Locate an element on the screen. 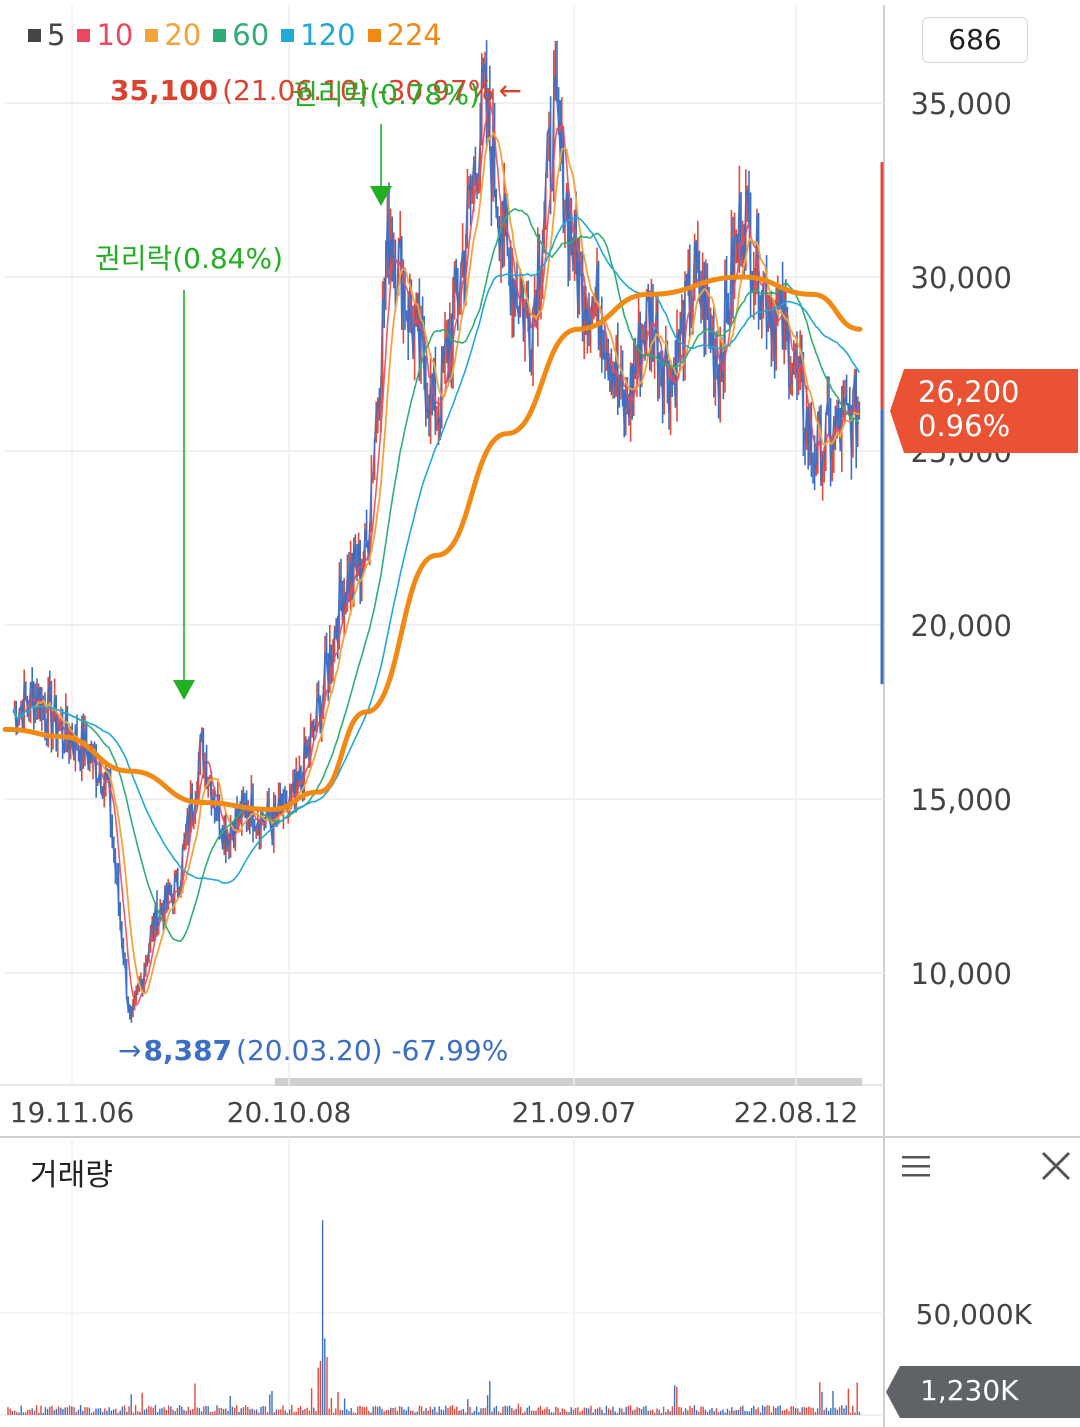  price-tick-label: 10,000 is located at coordinates (961, 974).